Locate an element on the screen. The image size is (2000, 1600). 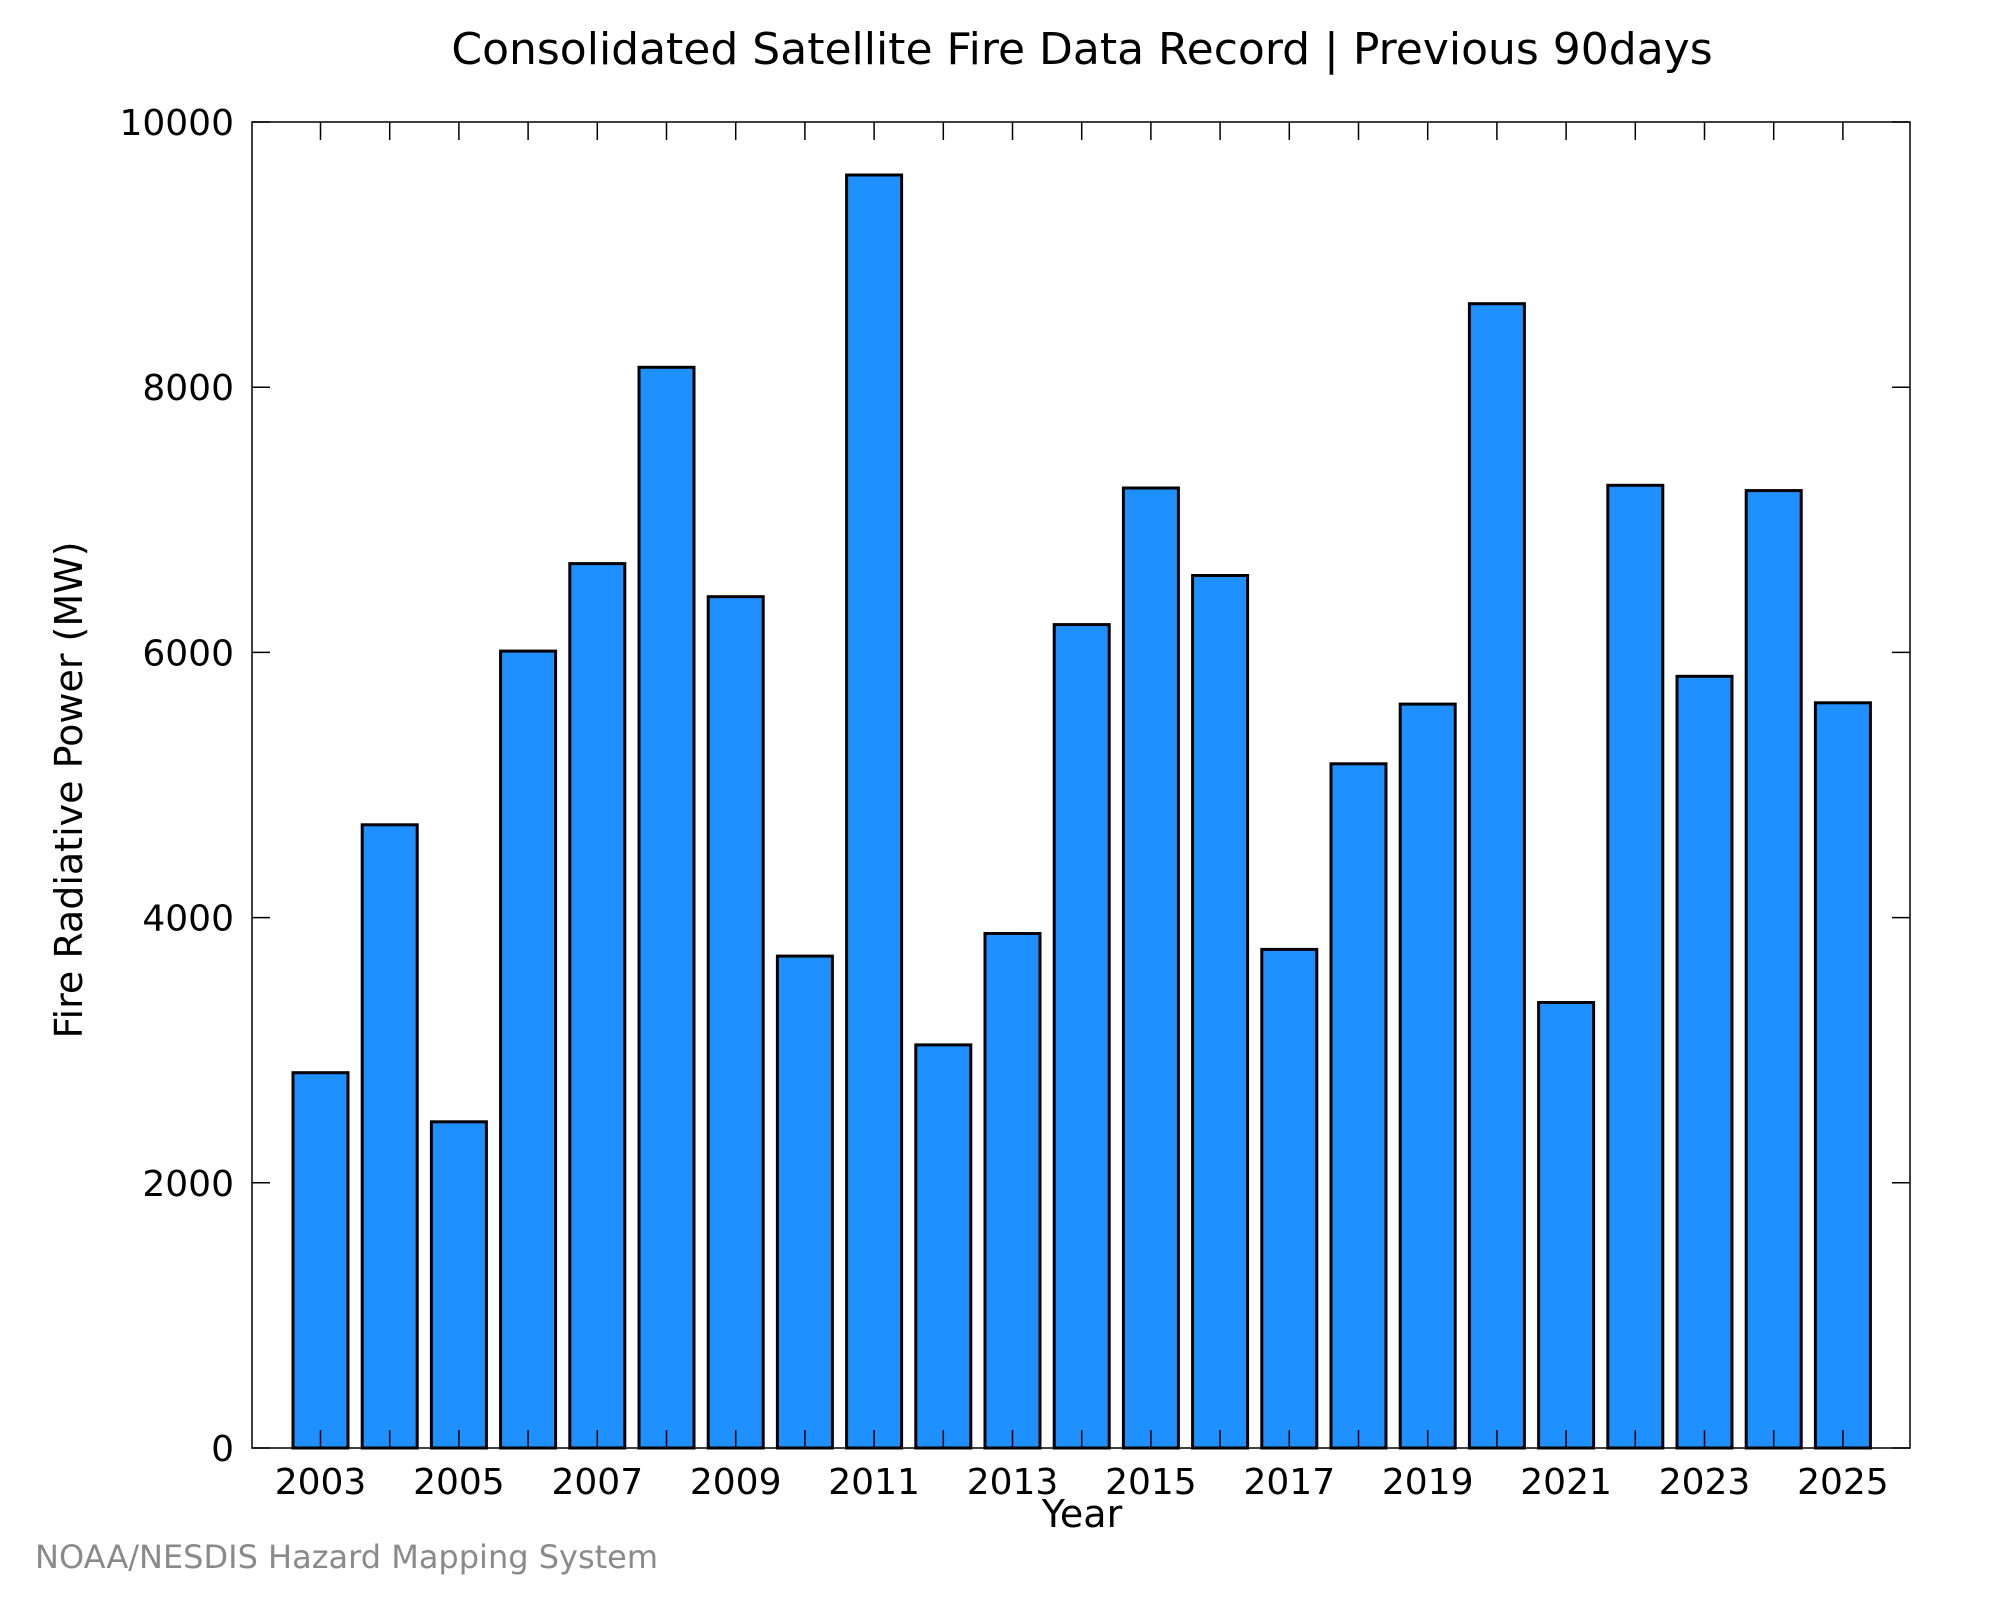
x-tick-label-2003: 2003 is located at coordinates (321, 1482).